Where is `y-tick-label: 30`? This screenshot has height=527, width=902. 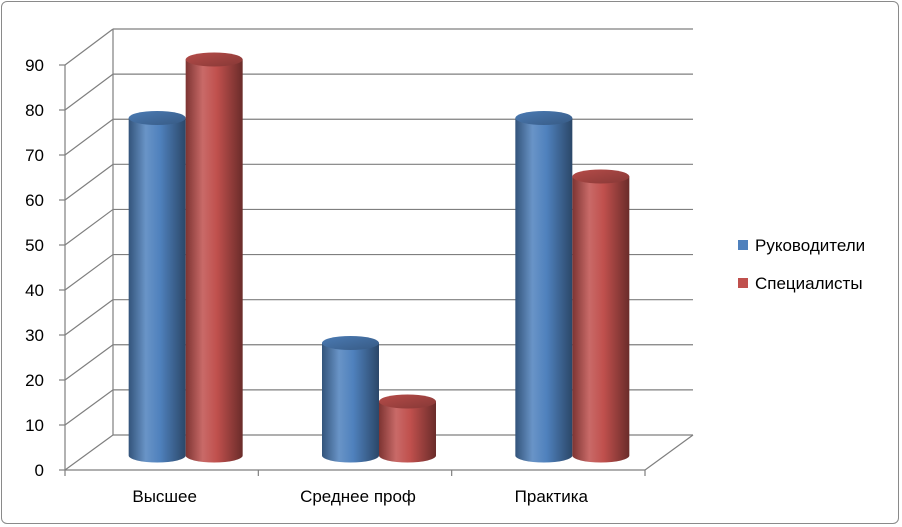
y-tick-label: 30 is located at coordinates (34, 335).